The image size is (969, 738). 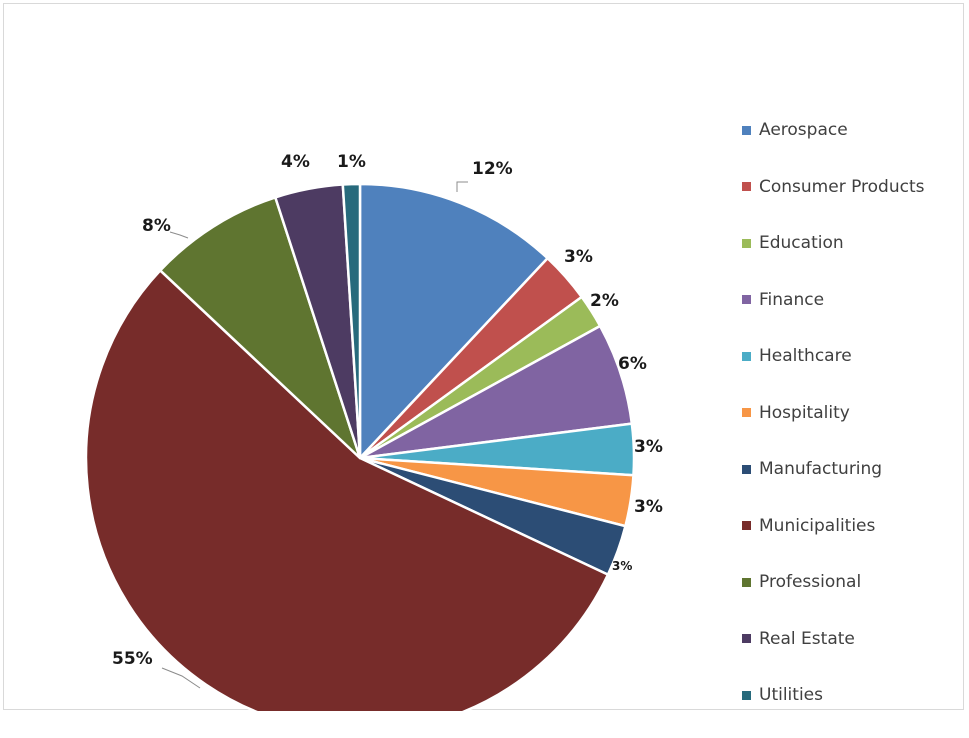 What do you see at coordinates (807, 638) in the screenshot?
I see `legend-label: Real Estate` at bounding box center [807, 638].